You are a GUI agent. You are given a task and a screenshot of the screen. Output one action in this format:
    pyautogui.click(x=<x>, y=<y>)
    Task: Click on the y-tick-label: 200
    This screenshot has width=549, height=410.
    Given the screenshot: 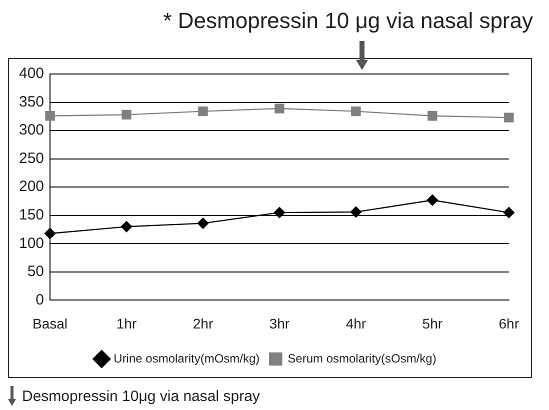 What is the action you would take?
    pyautogui.click(x=31, y=187)
    